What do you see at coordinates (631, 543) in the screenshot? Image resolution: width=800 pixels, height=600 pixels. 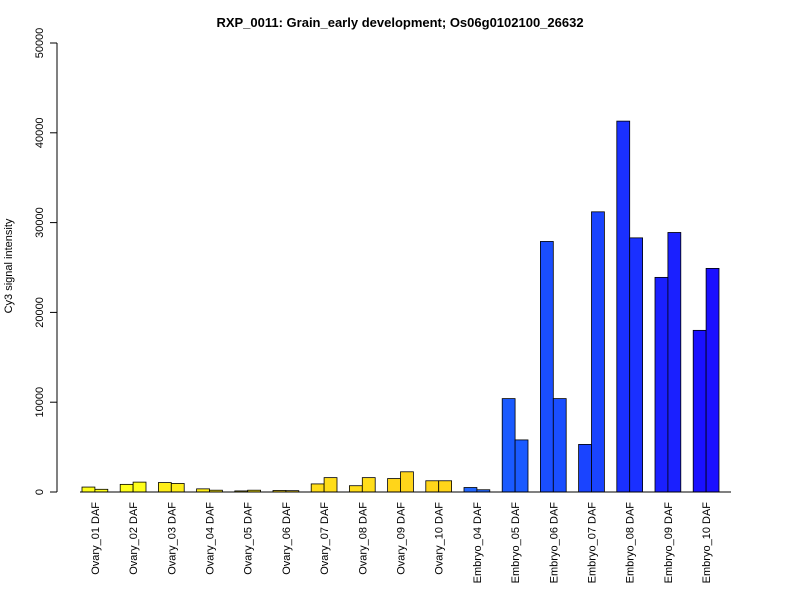 I see `x-tick-label: Embryo_08 DAF` at bounding box center [631, 543].